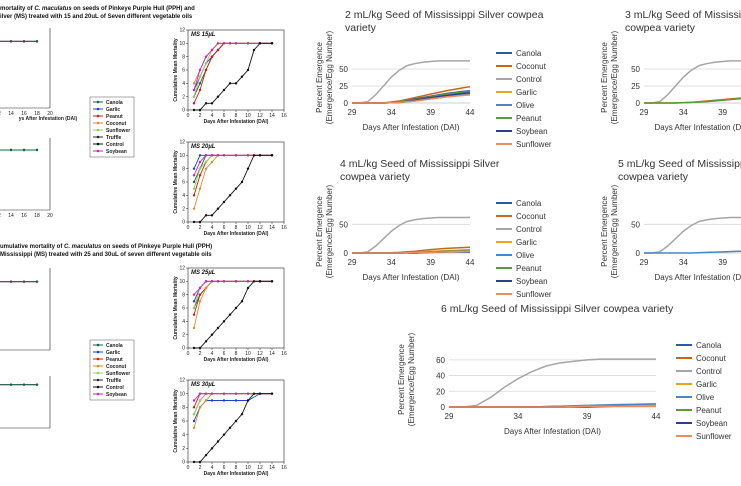  I want to click on series-line-sunflower, so click(232, 294).